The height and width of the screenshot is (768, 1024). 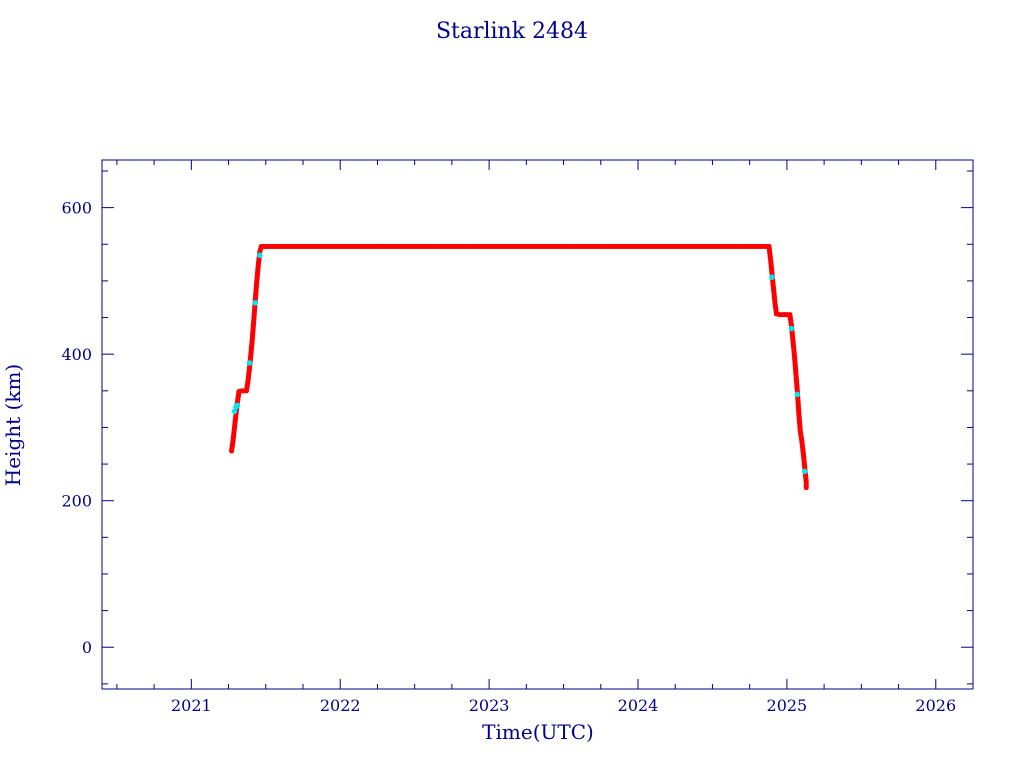 What do you see at coordinates (340, 705) in the screenshot?
I see `x-tick-label: 2022` at bounding box center [340, 705].